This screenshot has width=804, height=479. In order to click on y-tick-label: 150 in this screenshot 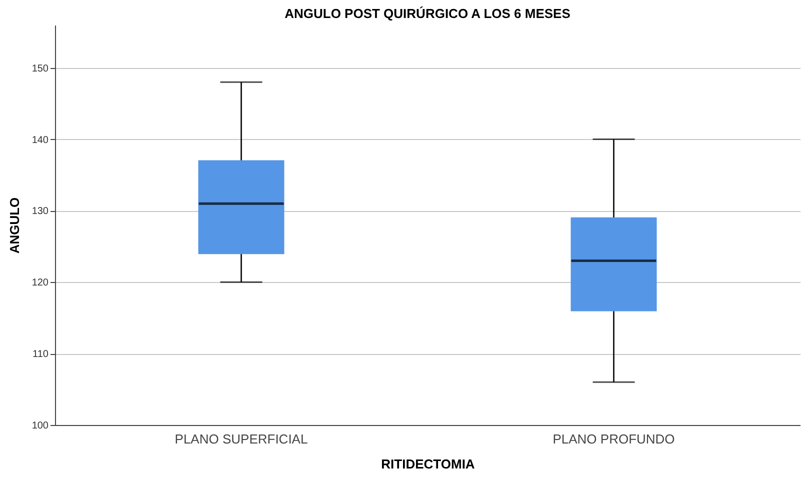, I will do `click(40, 68)`.